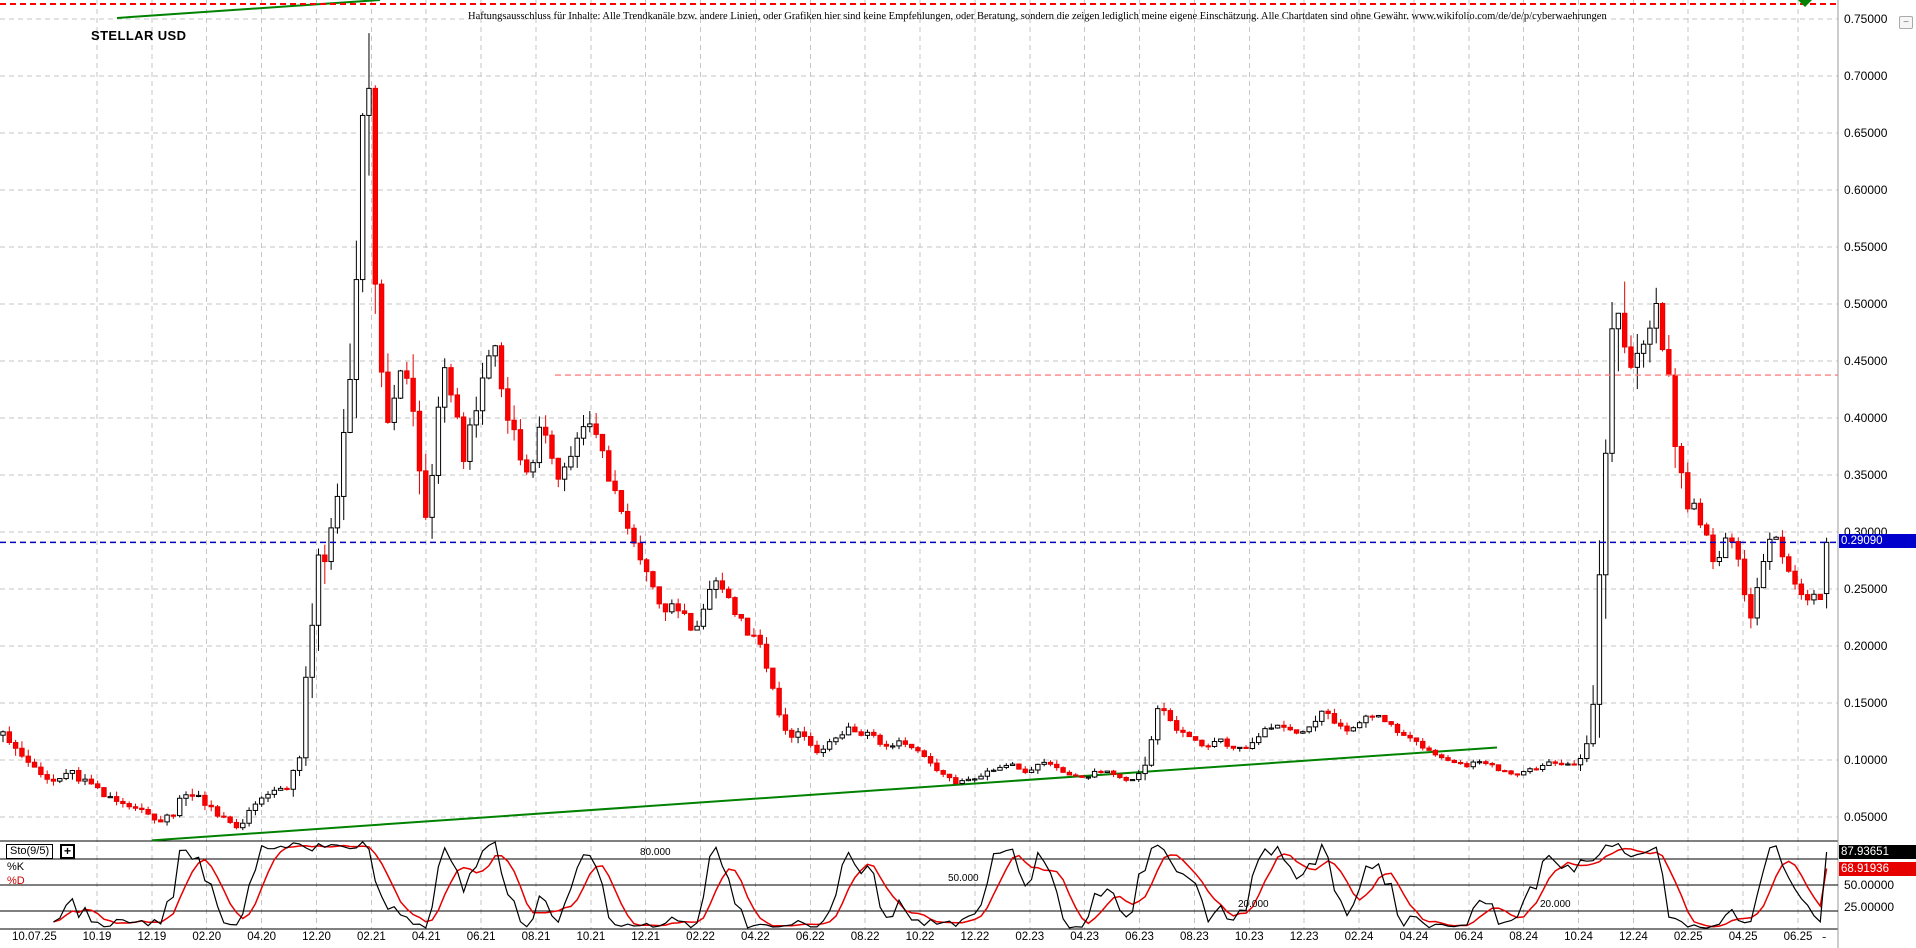  What do you see at coordinates (1866, 418) in the screenshot?
I see `price-tick-label: 0.40000` at bounding box center [1866, 418].